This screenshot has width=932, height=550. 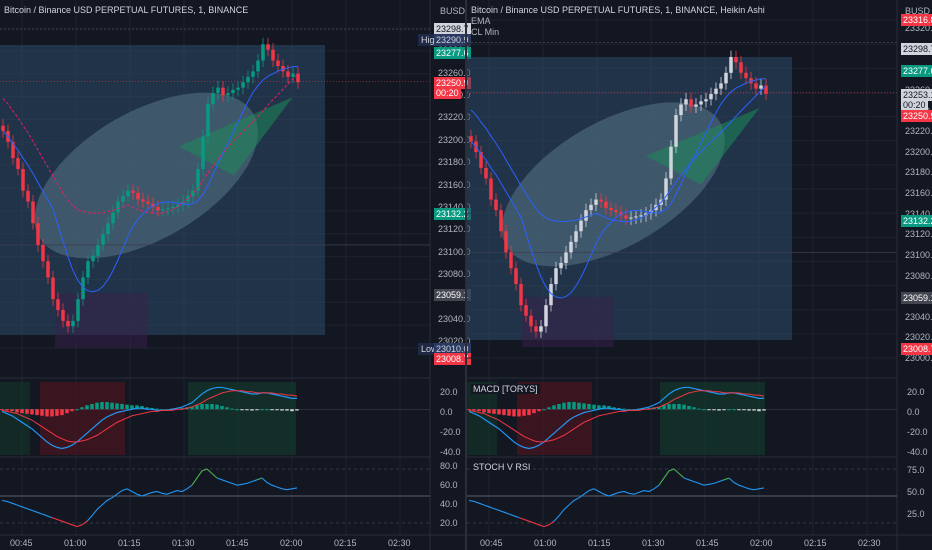 What do you see at coordinates (815, 543) in the screenshot?
I see `right-time-axis-label: 02:15` at bounding box center [815, 543].